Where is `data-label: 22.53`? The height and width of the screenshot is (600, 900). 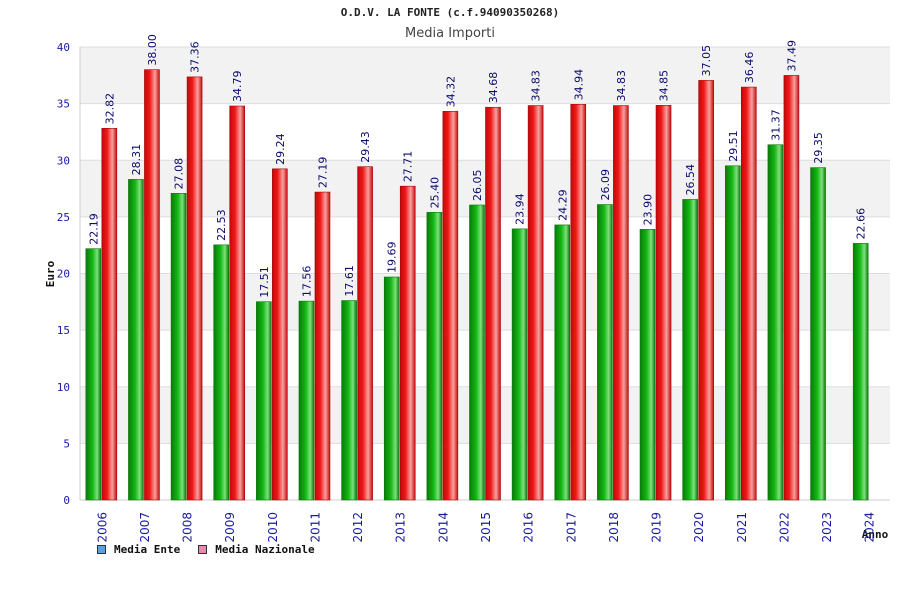 data-label: 22.53 is located at coordinates (221, 224).